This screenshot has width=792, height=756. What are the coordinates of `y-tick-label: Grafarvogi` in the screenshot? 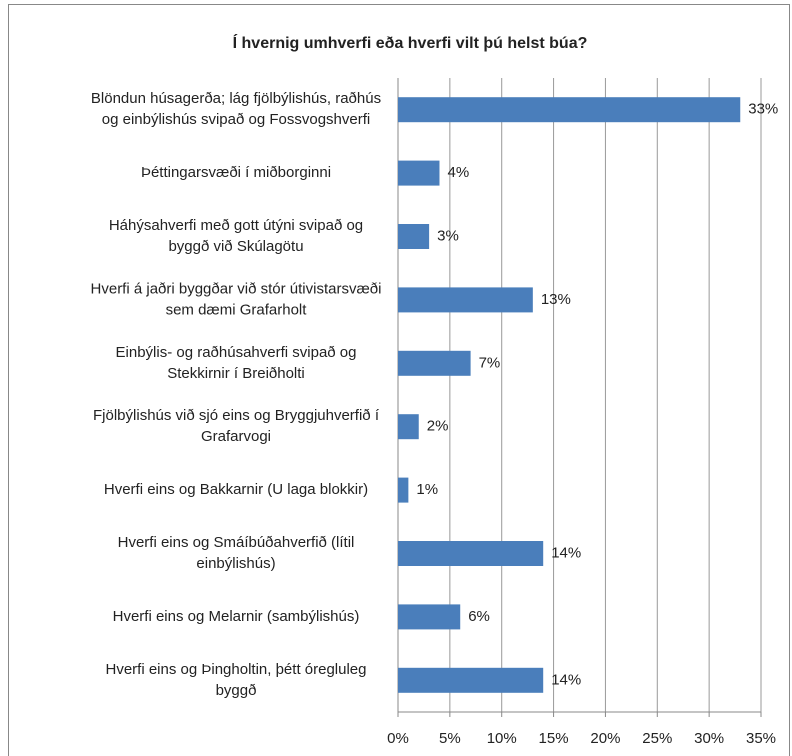 It's located at (236, 436).